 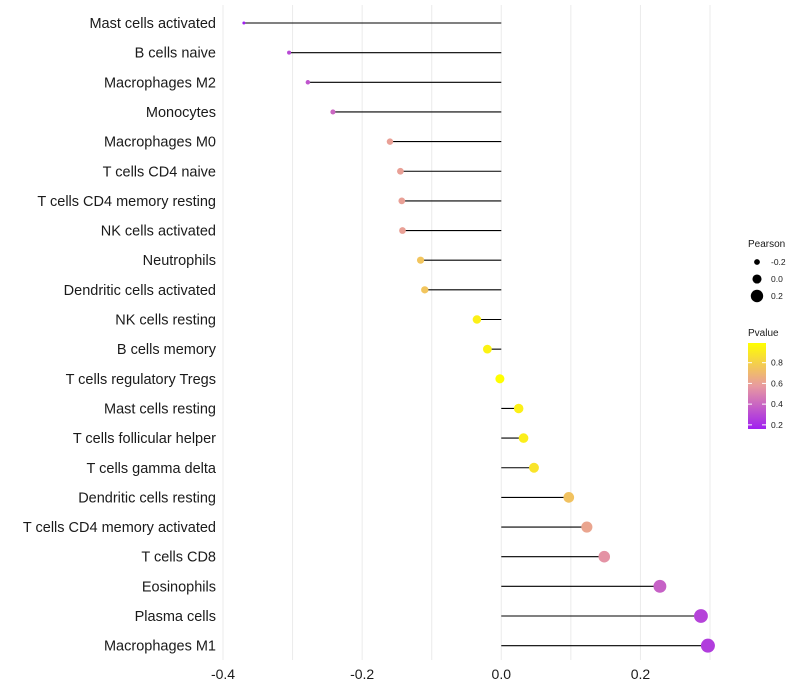 I want to click on y-tick-label: Macrophages M0, so click(x=160, y=143).